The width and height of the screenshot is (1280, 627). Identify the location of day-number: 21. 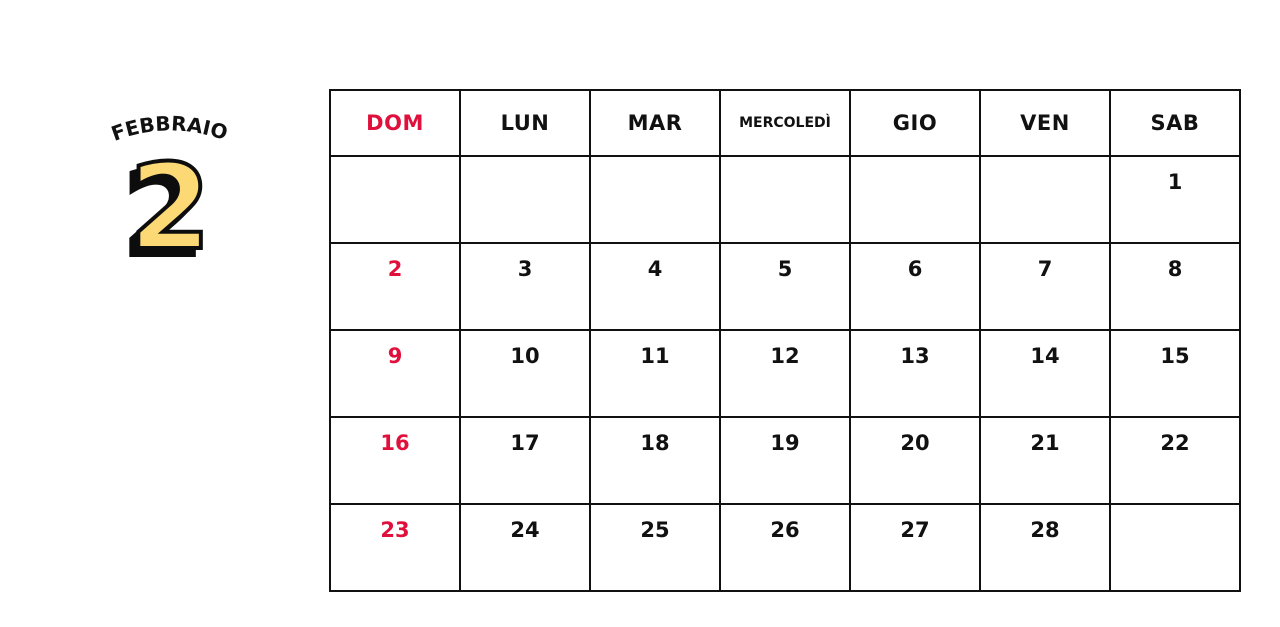
(1045, 443).